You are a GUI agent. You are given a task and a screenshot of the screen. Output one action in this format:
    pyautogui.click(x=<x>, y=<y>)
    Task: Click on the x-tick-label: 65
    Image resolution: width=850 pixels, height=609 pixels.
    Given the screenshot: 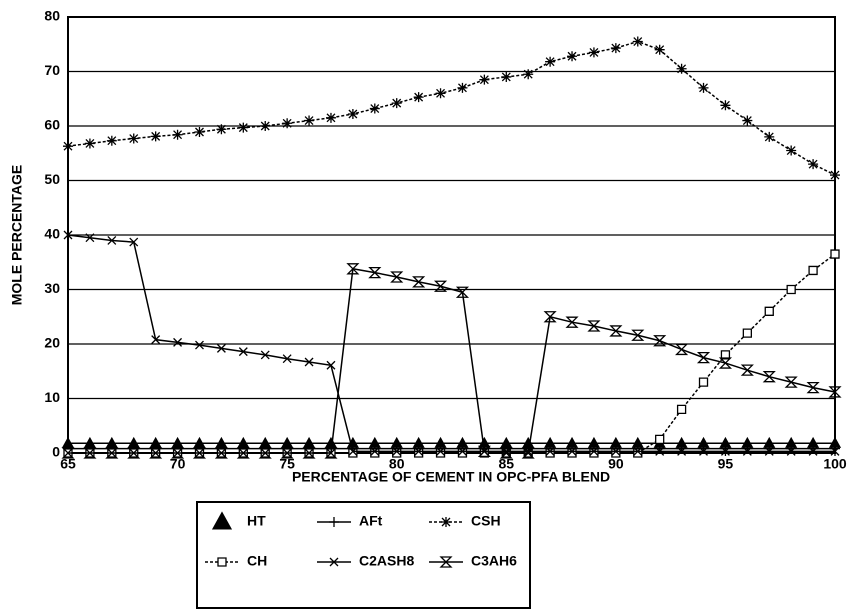 What is the action you would take?
    pyautogui.click(x=68, y=464)
    